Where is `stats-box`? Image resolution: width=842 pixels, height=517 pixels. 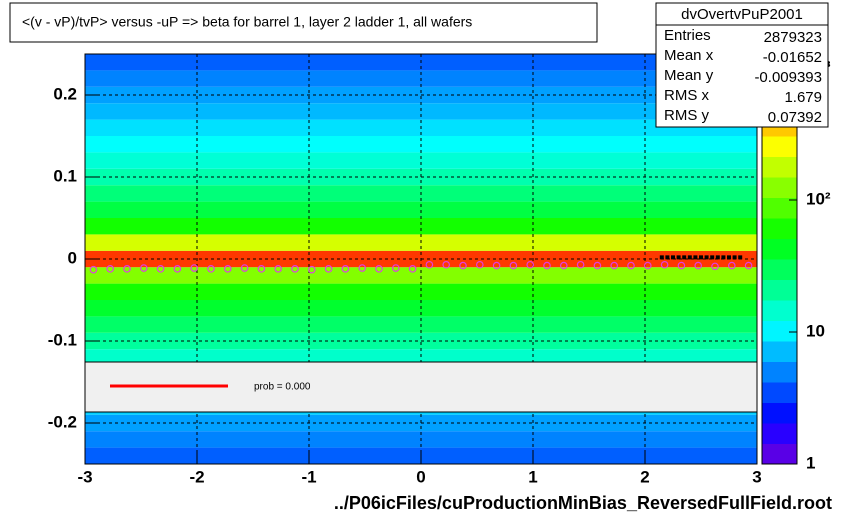
stats-box is located at coordinates (742, 65).